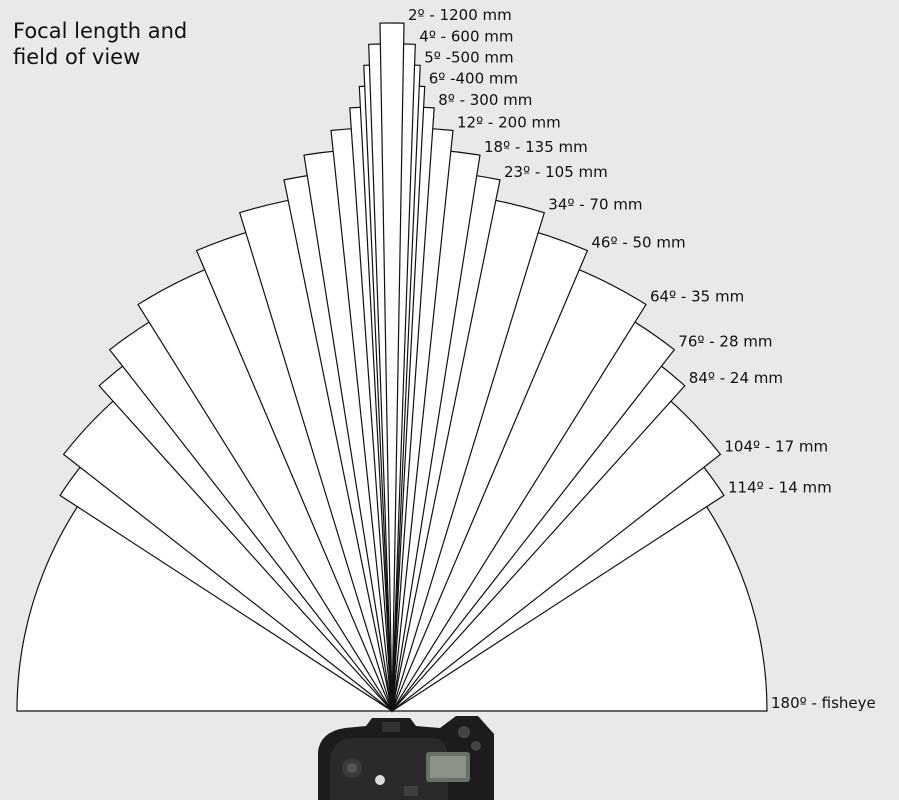  I want to click on fov-label: 76º - 28 mm, so click(725, 342).